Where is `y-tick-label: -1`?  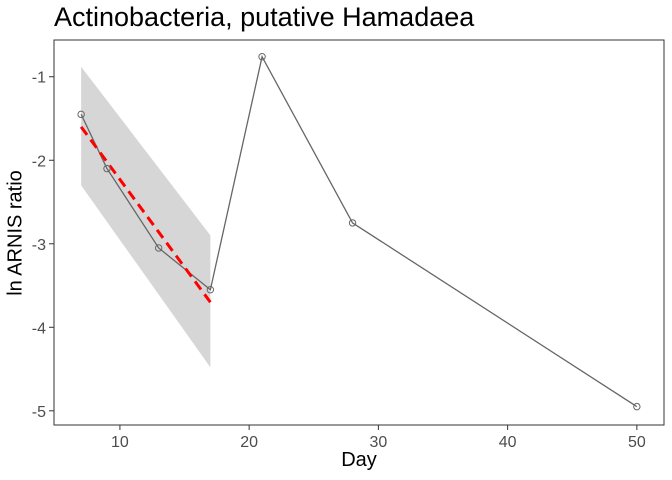
y-tick-label: -1 is located at coordinates (39, 78).